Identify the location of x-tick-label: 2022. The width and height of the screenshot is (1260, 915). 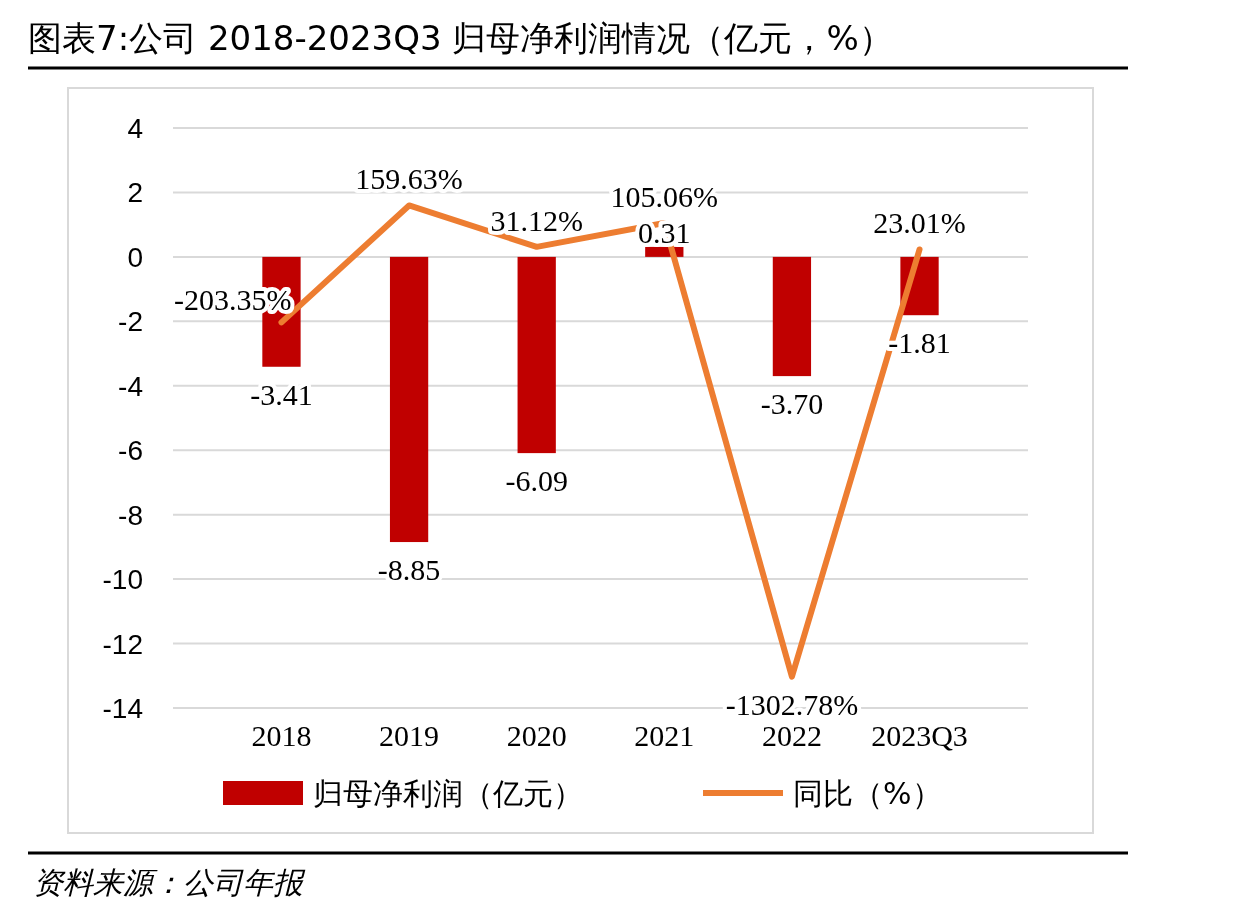
(791, 735).